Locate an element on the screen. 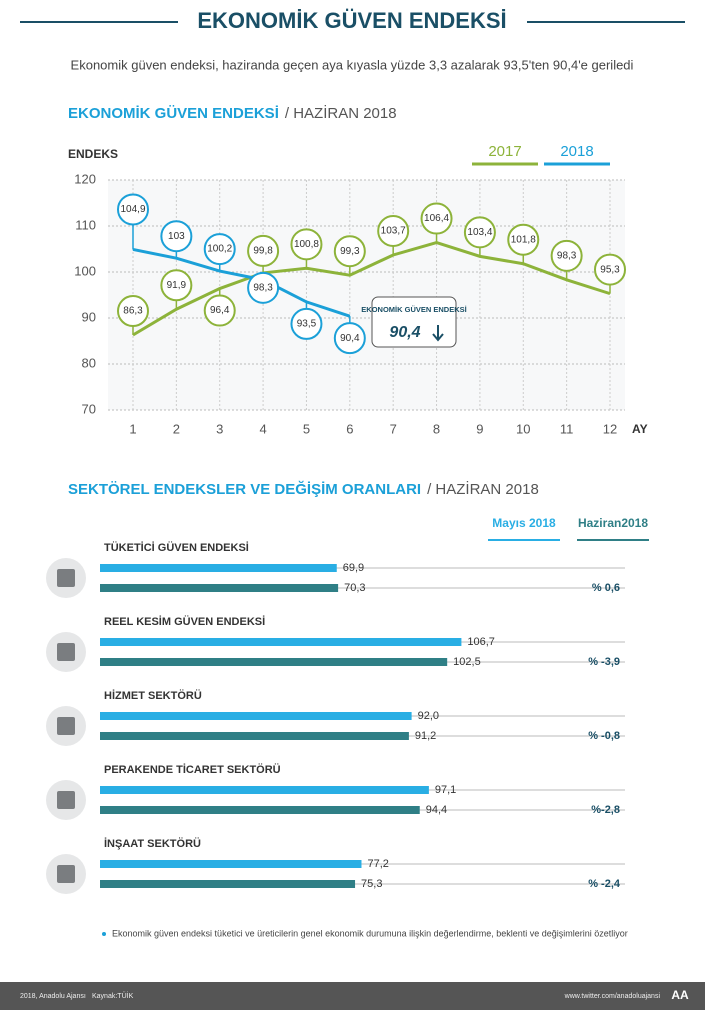 The width and height of the screenshot is (705, 1010). title: SEKTÖREL ENDEKSLER VE DEĞİŞİM ORANLARI is located at coordinates (244, 489).